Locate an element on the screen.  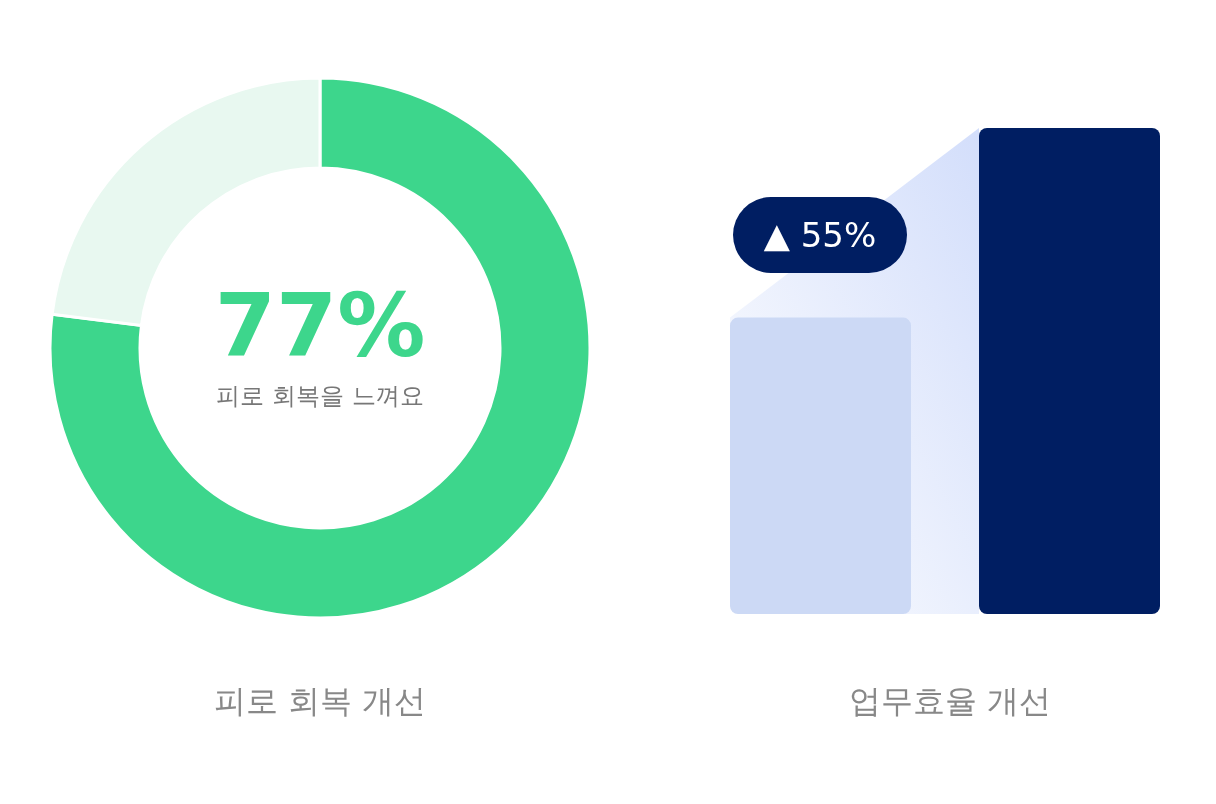
text: 업무효율 개선 is located at coordinates (950, 701).